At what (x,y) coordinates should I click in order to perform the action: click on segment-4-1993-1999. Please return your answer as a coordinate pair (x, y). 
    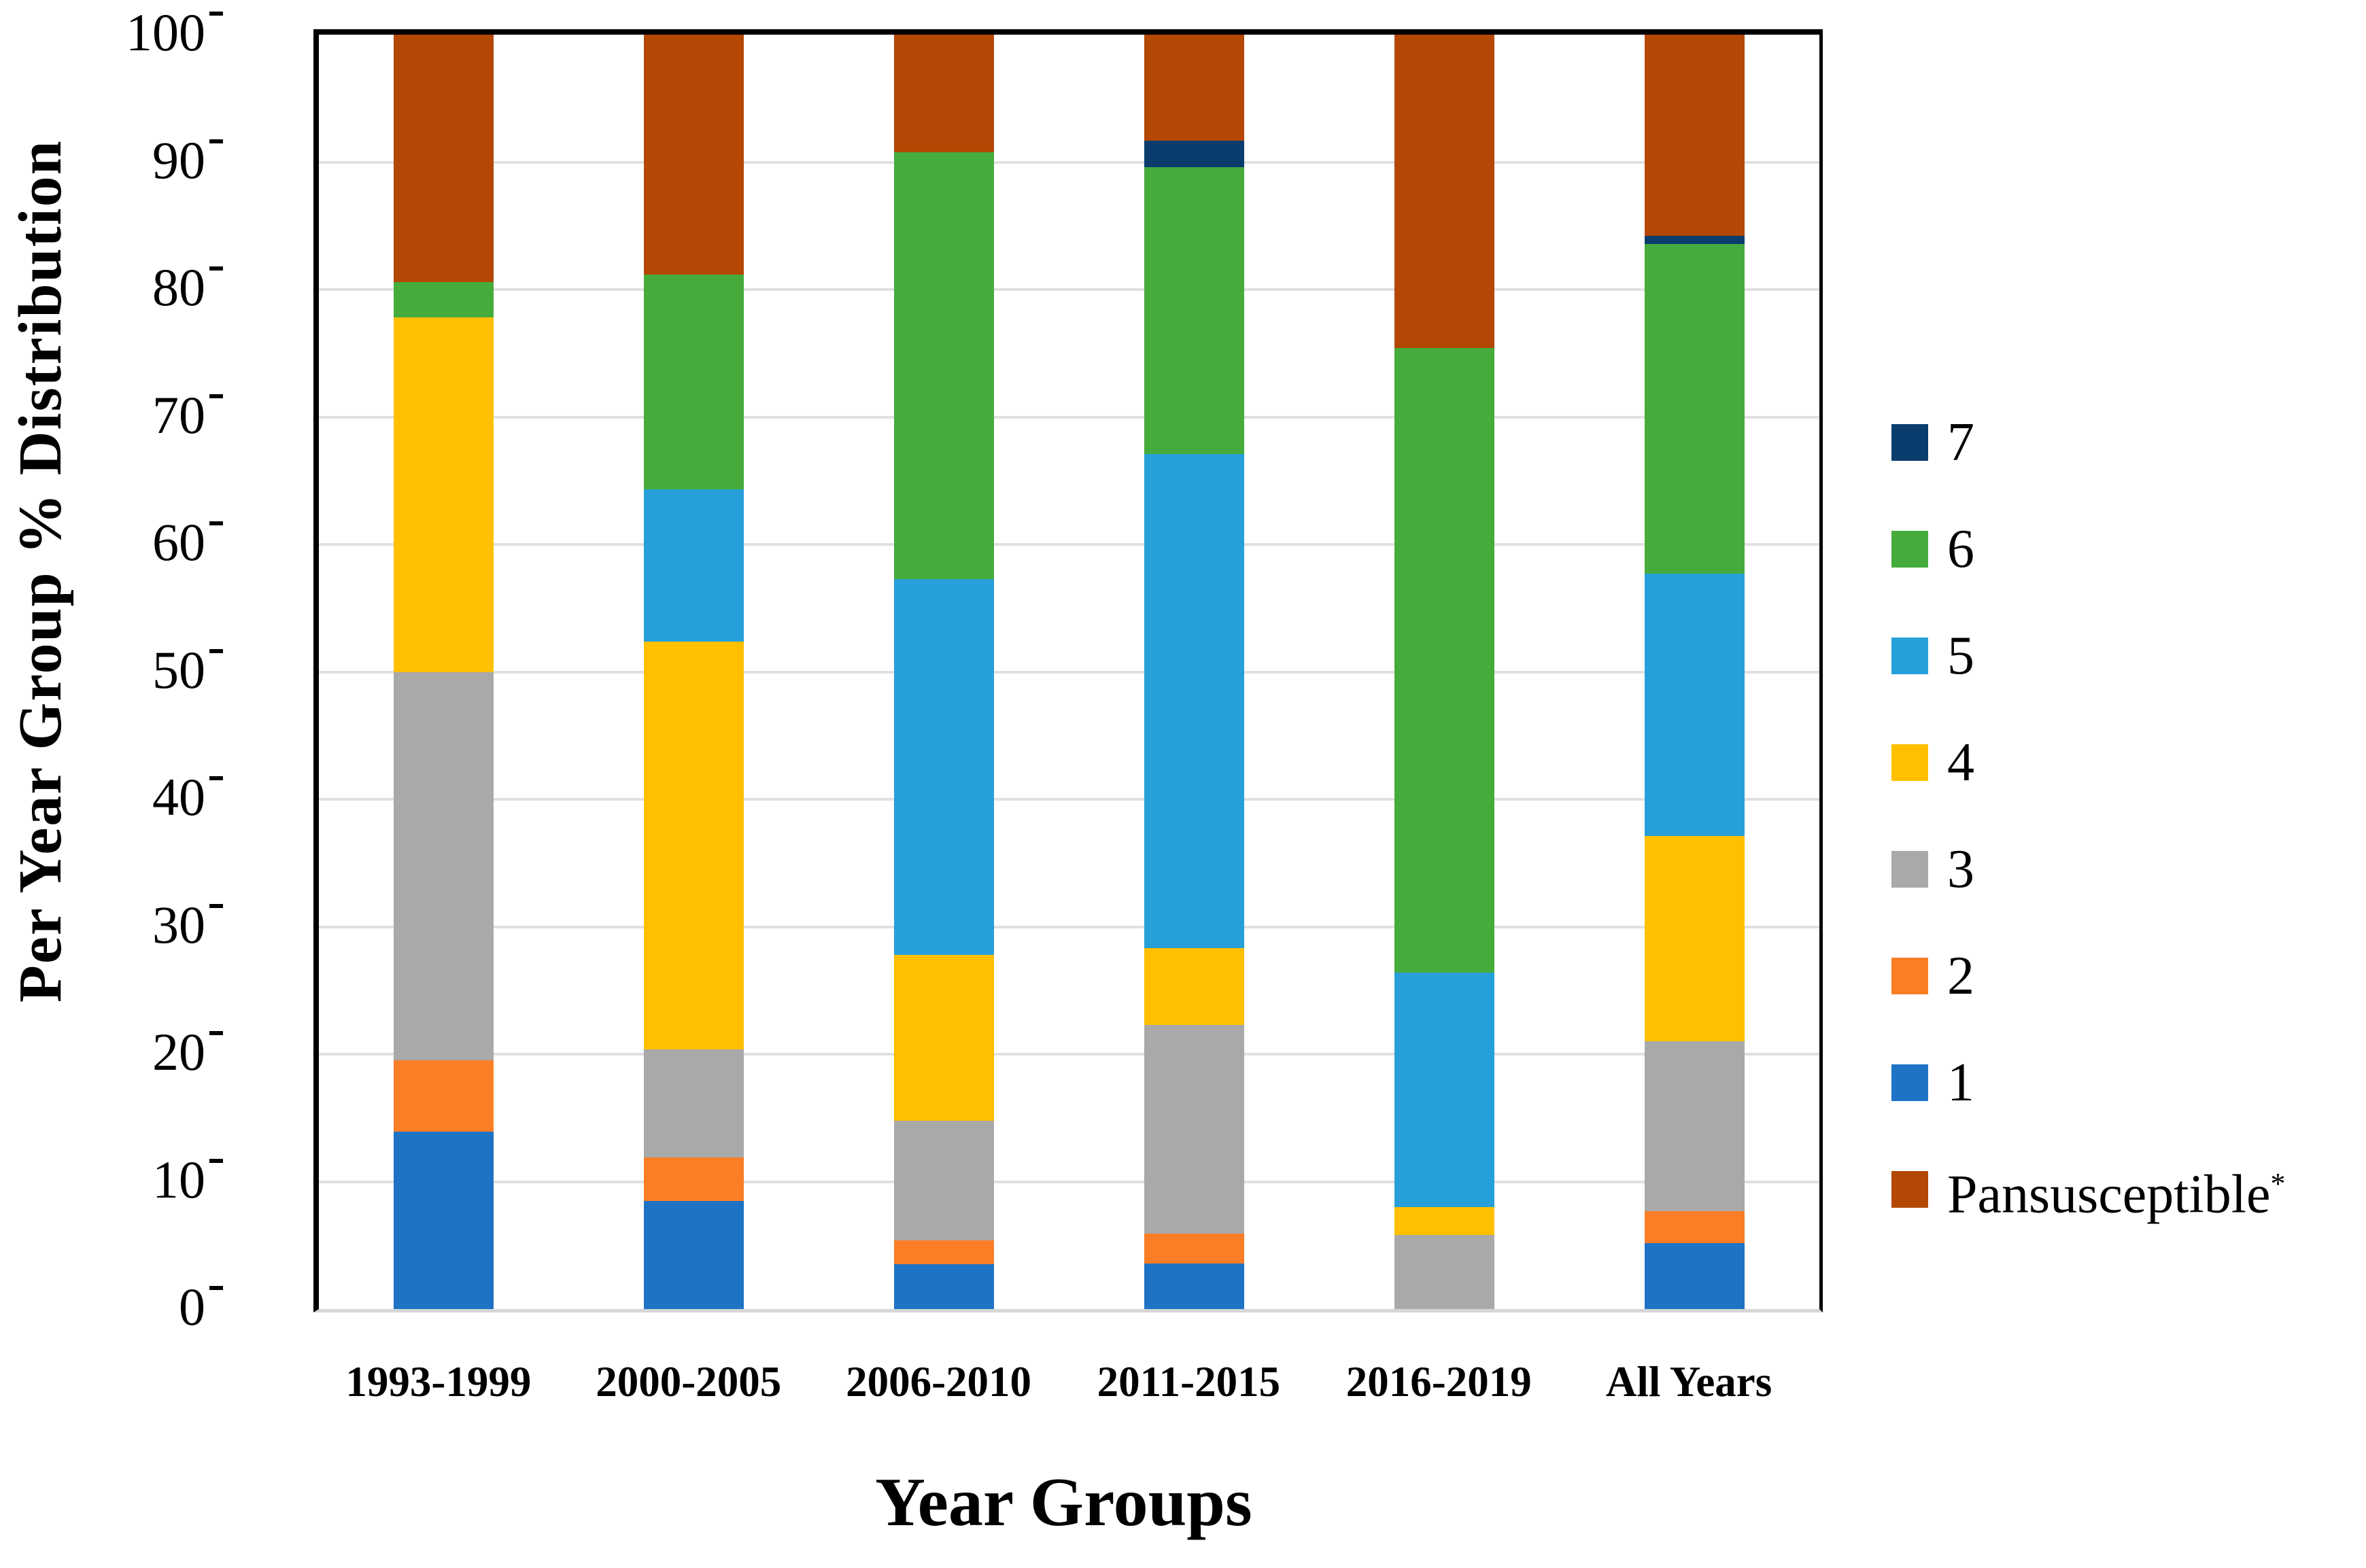
    Looking at the image, I should click on (444, 494).